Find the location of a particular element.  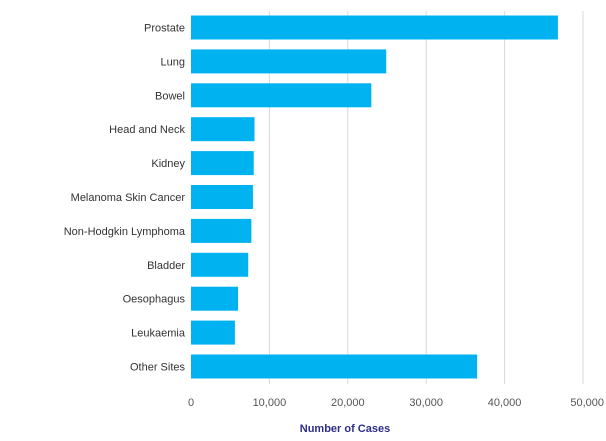

category-label: Head and Neck is located at coordinates (147, 130).